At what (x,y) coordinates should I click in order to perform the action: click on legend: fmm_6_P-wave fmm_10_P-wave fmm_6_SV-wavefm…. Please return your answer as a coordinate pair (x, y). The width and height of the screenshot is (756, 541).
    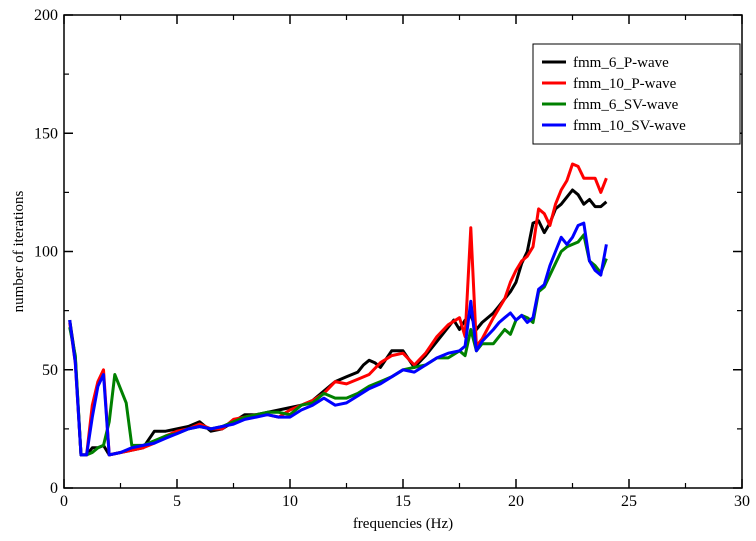
    Looking at the image, I should click on (636, 94).